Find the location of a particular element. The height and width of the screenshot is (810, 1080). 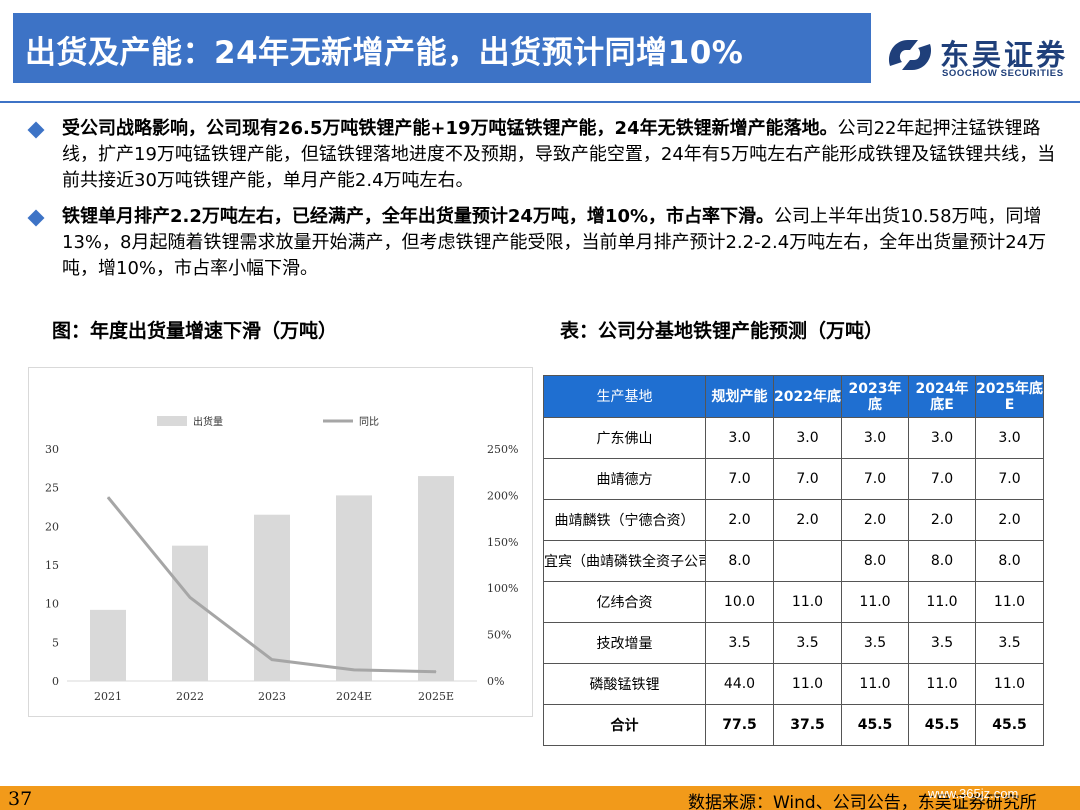

y-tick-label: 15 is located at coordinates (52, 565).